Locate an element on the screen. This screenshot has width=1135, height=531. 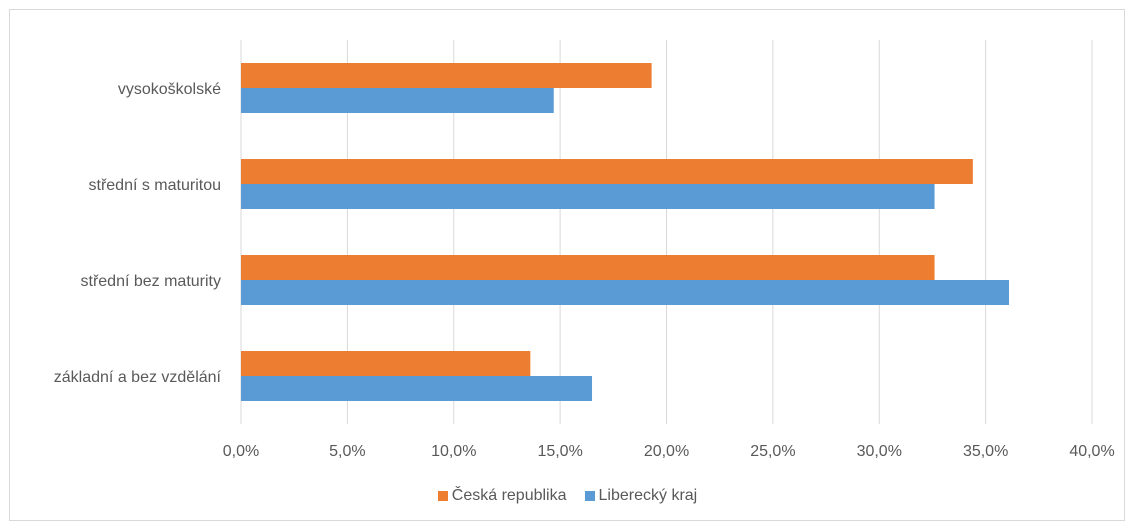
category-label: střední bez maturity is located at coordinates (151, 281).